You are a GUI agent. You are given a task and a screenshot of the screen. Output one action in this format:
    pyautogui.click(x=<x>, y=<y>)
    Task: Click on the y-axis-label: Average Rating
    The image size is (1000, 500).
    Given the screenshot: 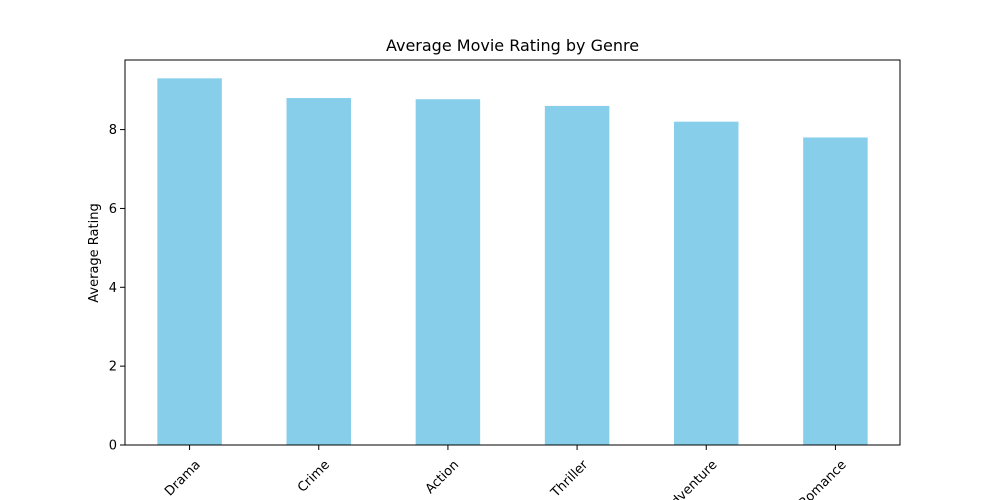 What is the action you would take?
    pyautogui.click(x=94, y=252)
    